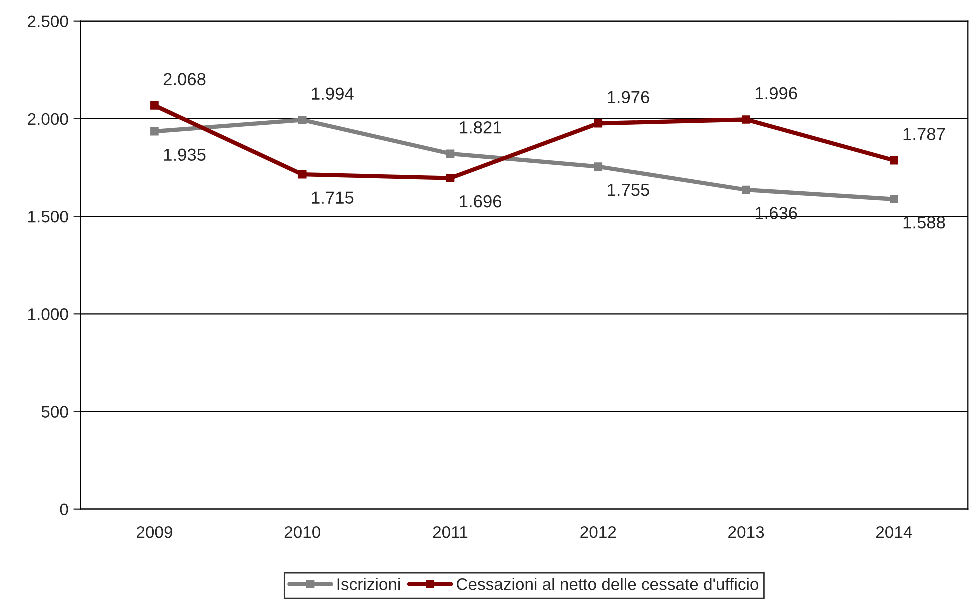 This screenshot has width=973, height=610. What do you see at coordinates (629, 190) in the screenshot?
I see `data-label: 1.755` at bounding box center [629, 190].